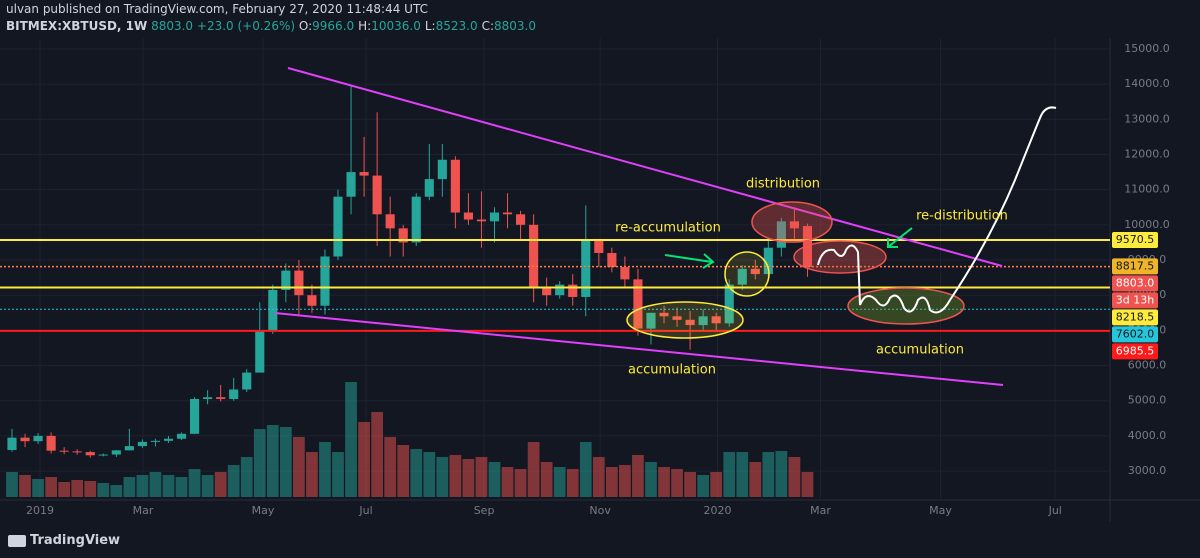 This screenshot has width=1200, height=558. I want to click on y-tick-label: 5000.0, so click(1147, 400).